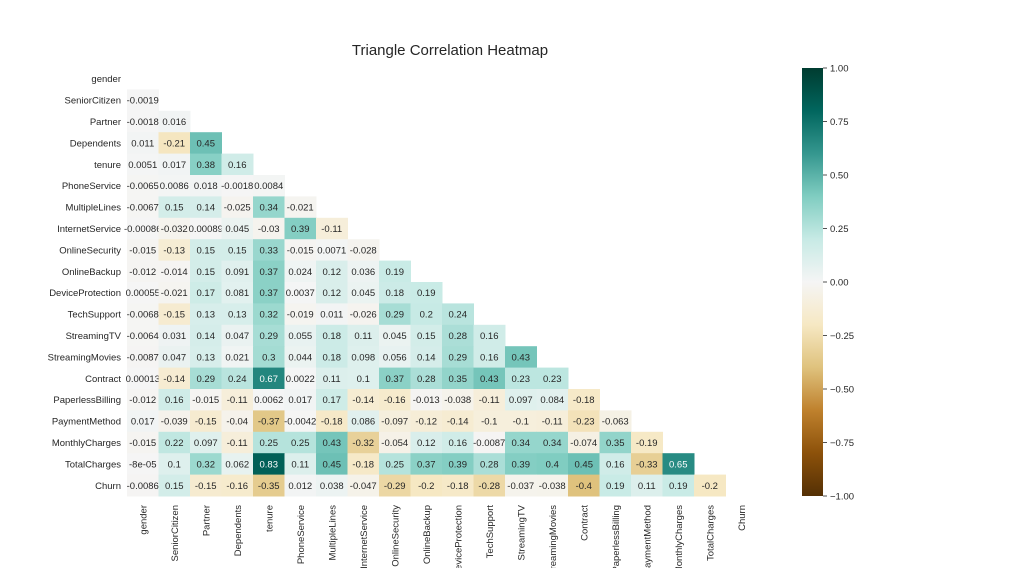 The height and width of the screenshot is (568, 1022). I want to click on cell-annotation: 0.38, so click(206, 165).